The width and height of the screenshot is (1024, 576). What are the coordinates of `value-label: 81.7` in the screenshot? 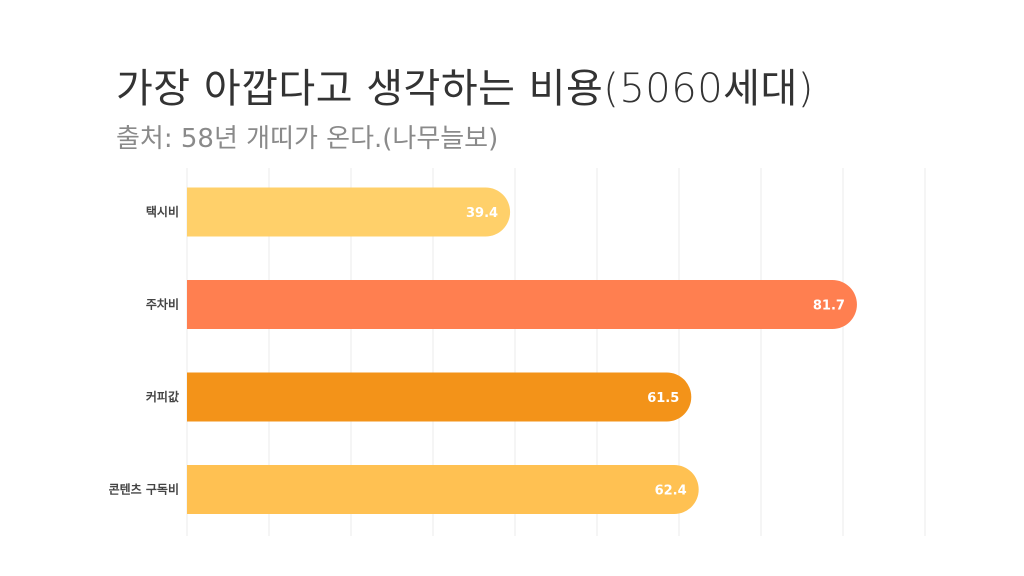 It's located at (829, 306).